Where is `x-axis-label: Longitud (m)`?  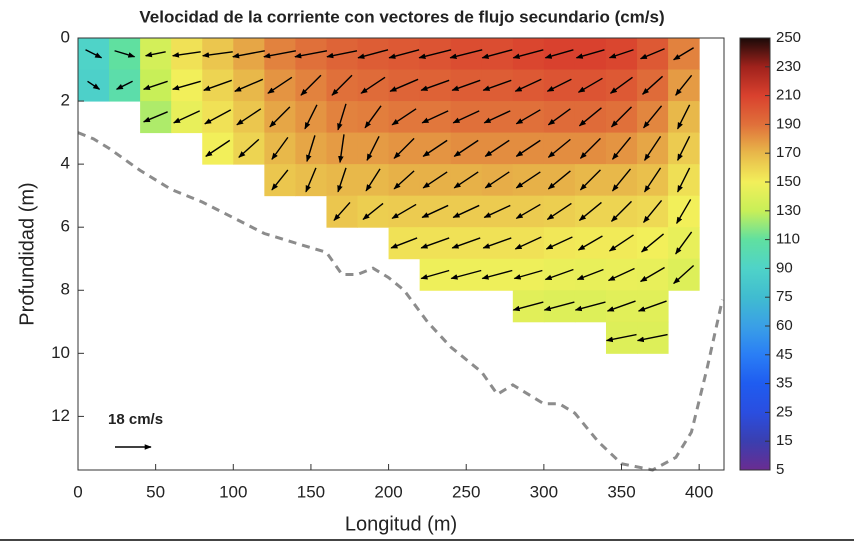
x-axis-label: Longitud (m) is located at coordinates (401, 524).